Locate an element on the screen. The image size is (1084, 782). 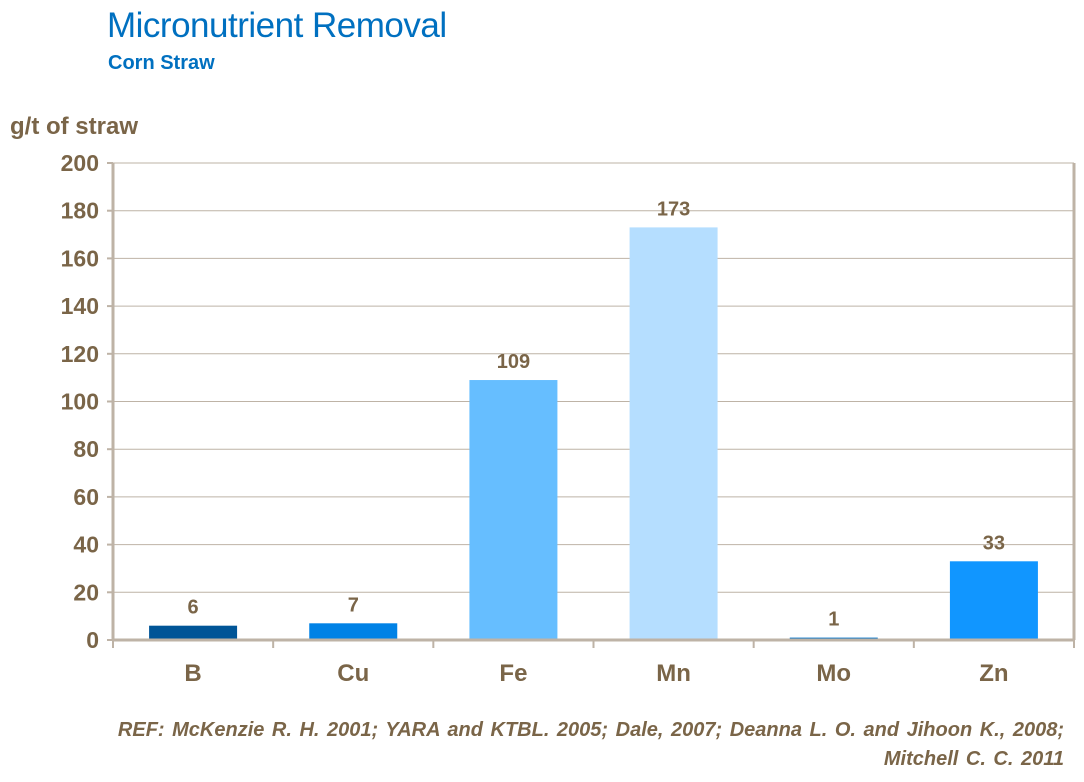
data-label: 109 is located at coordinates (513, 362).